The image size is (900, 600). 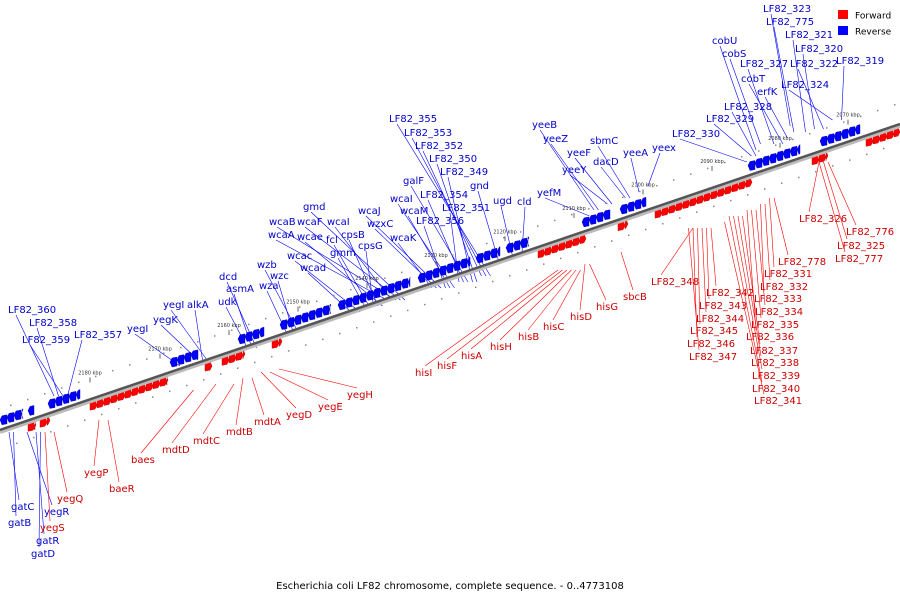 What do you see at coordinates (607, 307) in the screenshot?
I see `forward-gene-label: hisG` at bounding box center [607, 307].